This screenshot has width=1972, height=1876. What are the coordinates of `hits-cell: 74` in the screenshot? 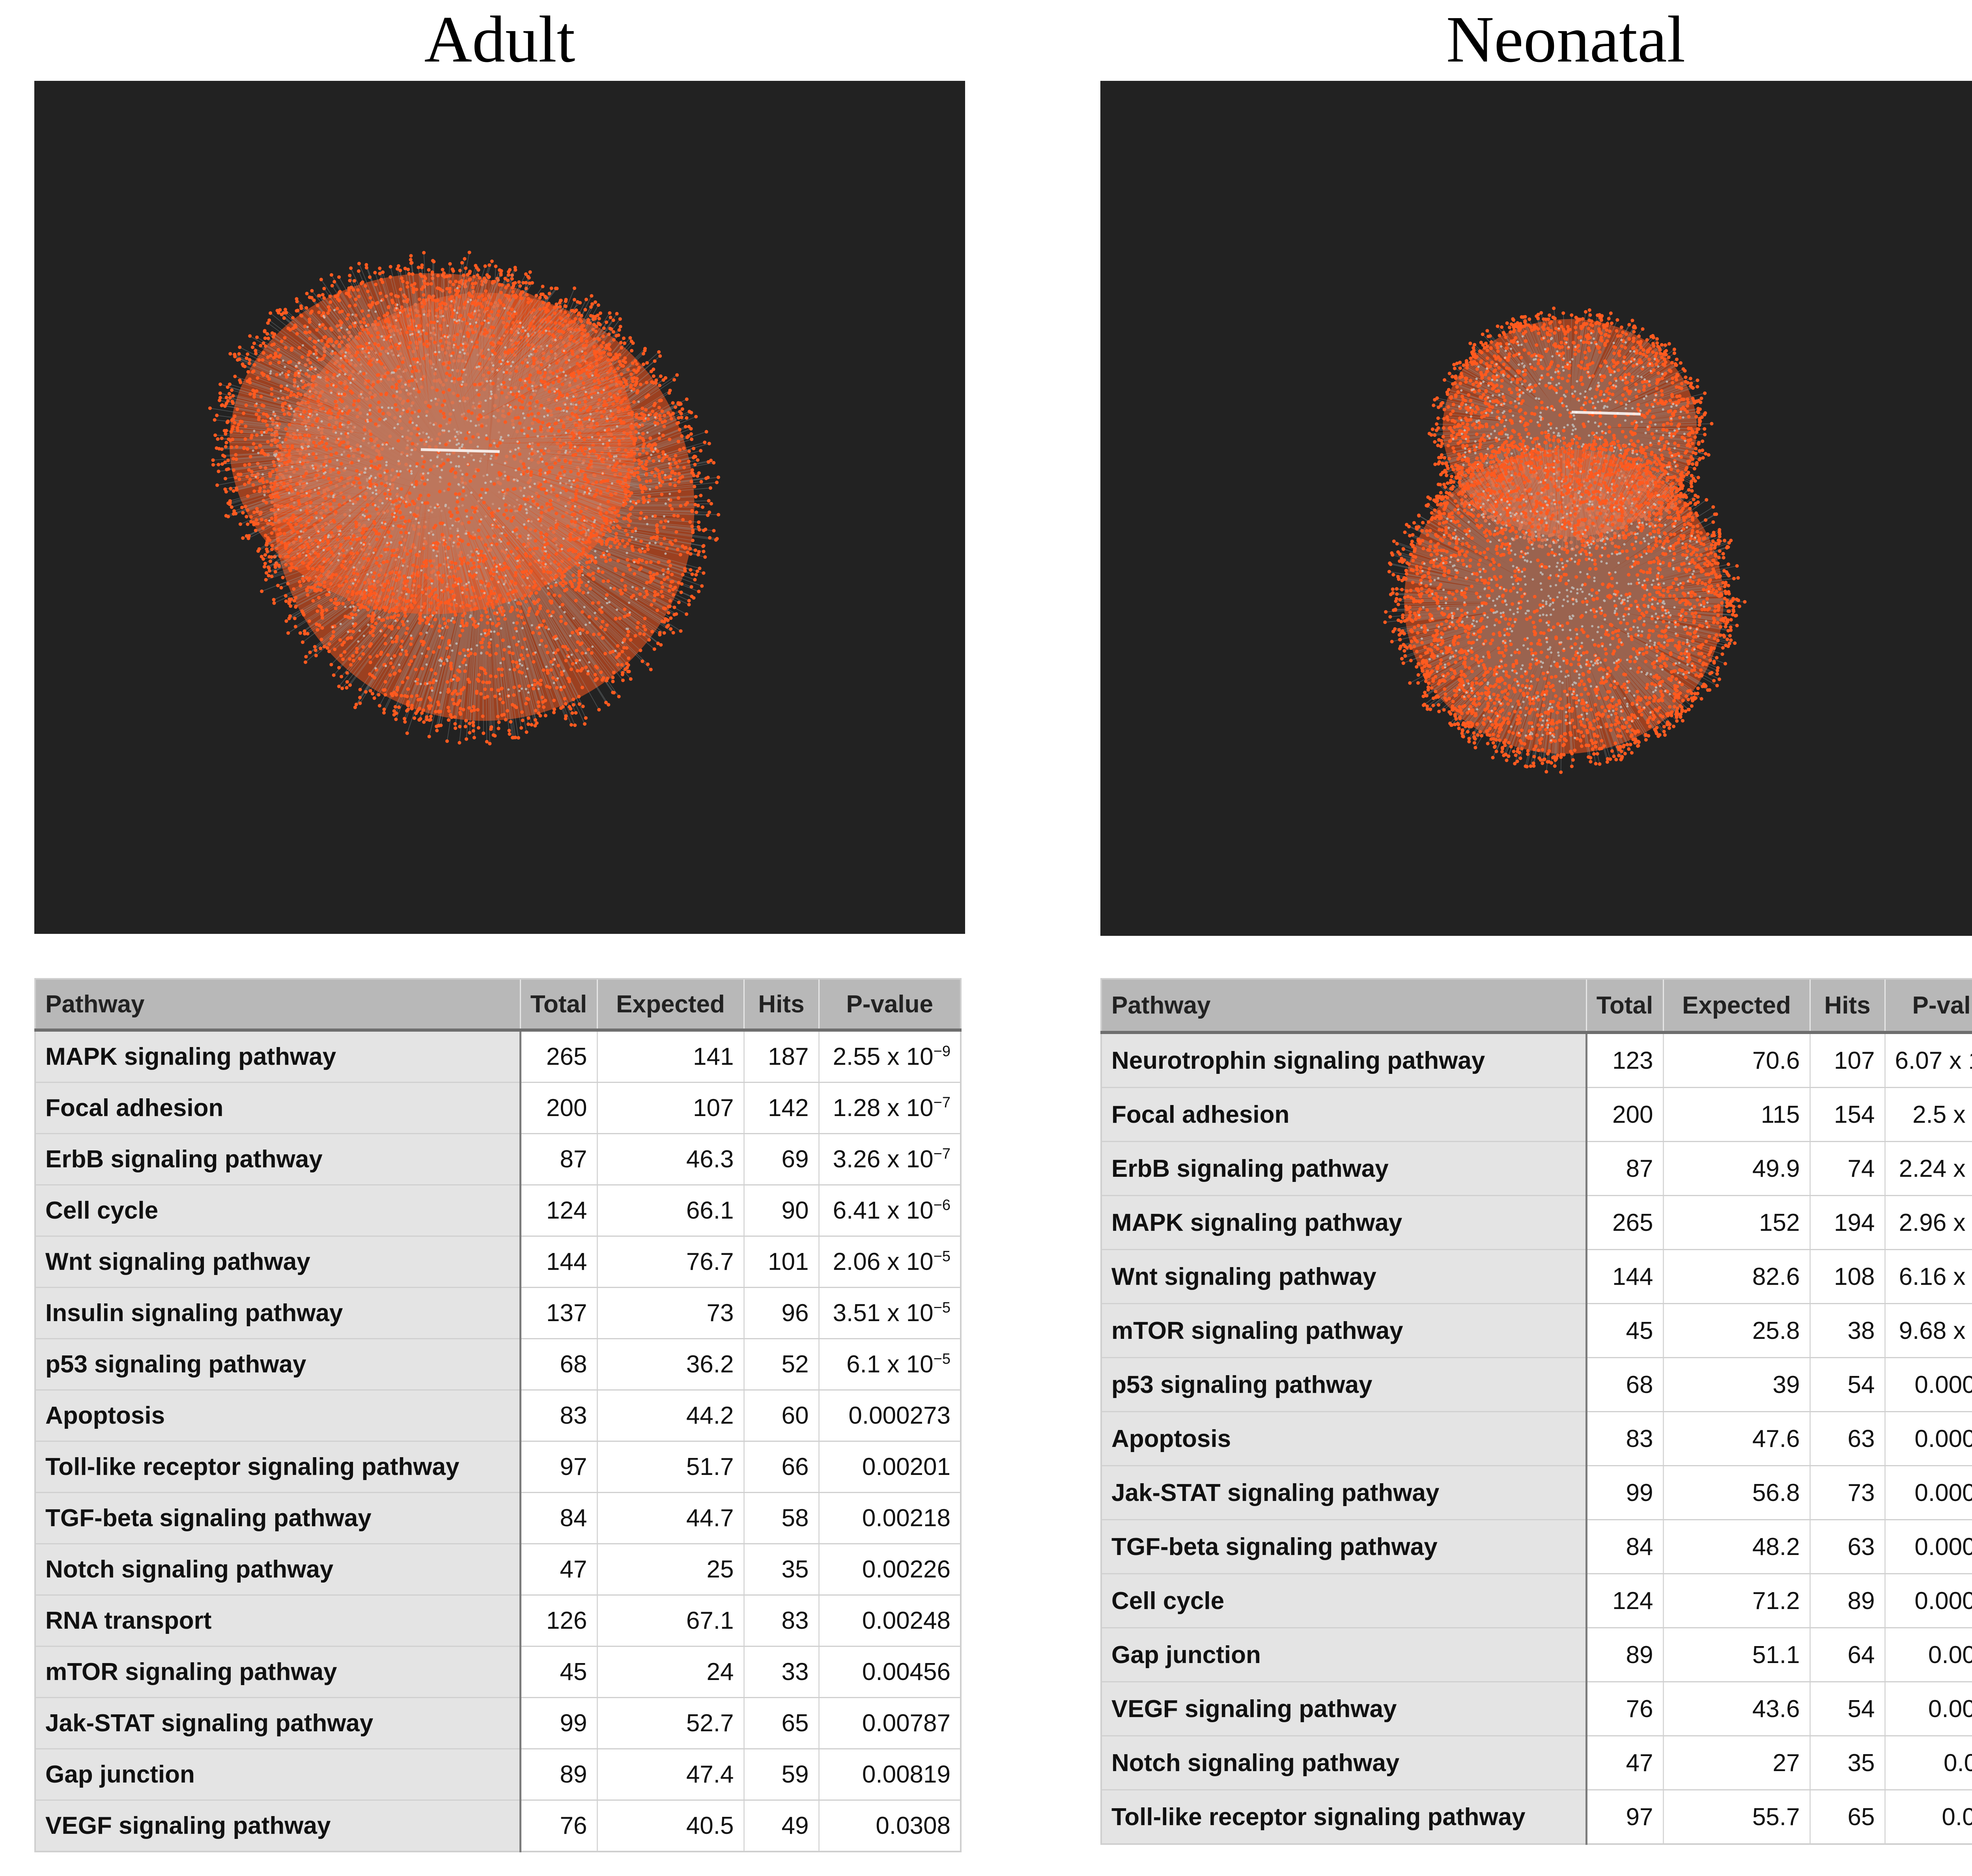 It's located at (1848, 1168).